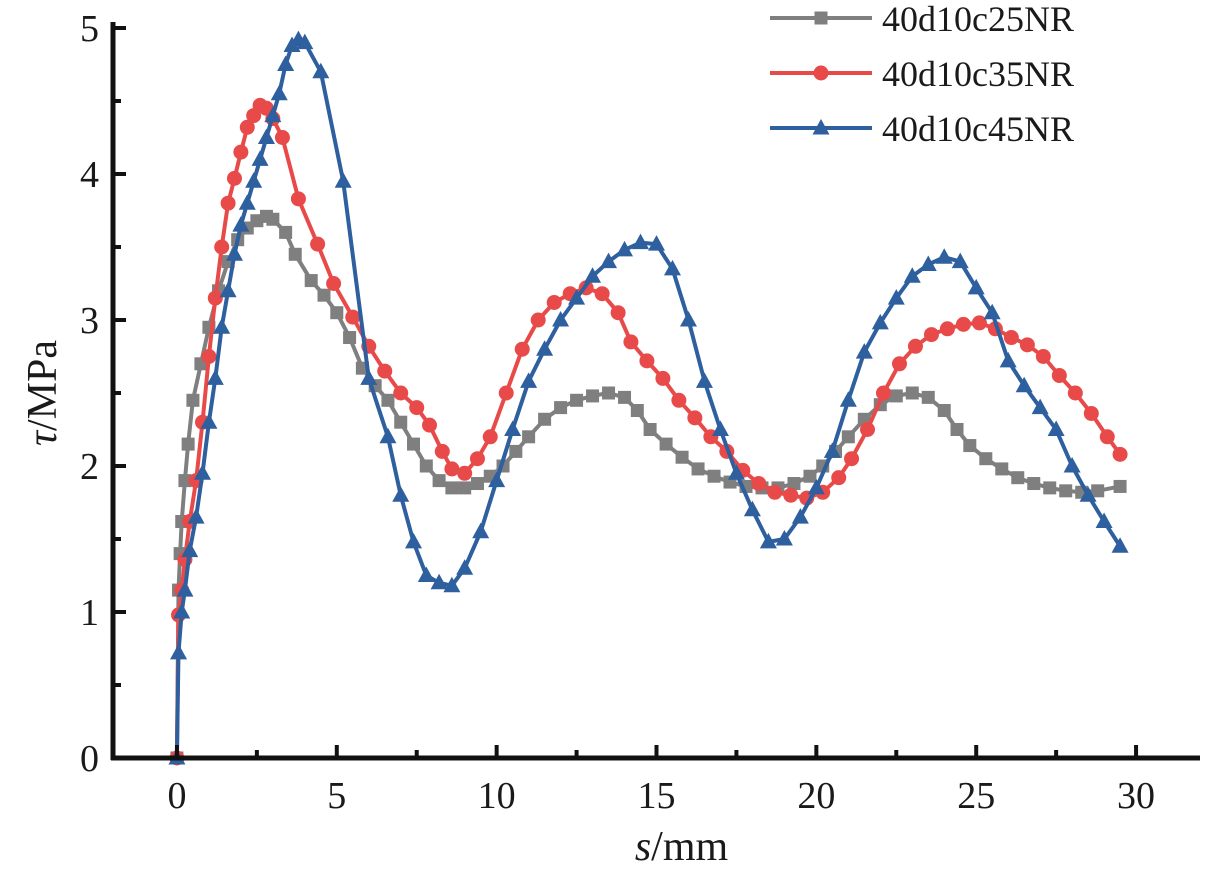 The height and width of the screenshot is (872, 1210). What do you see at coordinates (89, 175) in the screenshot?
I see `y-tick-label: 4` at bounding box center [89, 175].